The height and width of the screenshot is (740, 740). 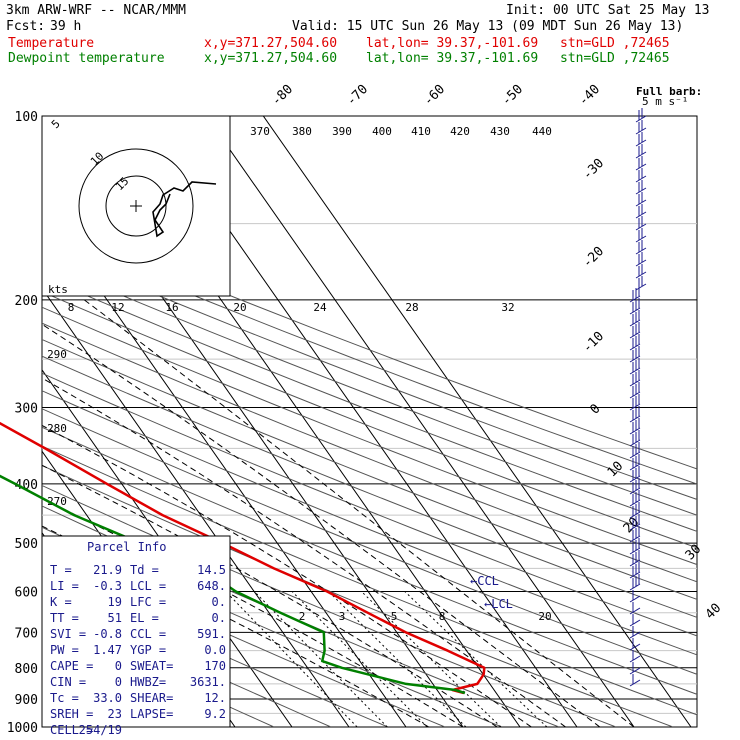 What do you see at coordinates (148, 682) in the screenshot?
I see `parcel-label: HWBZ=` at bounding box center [148, 682].